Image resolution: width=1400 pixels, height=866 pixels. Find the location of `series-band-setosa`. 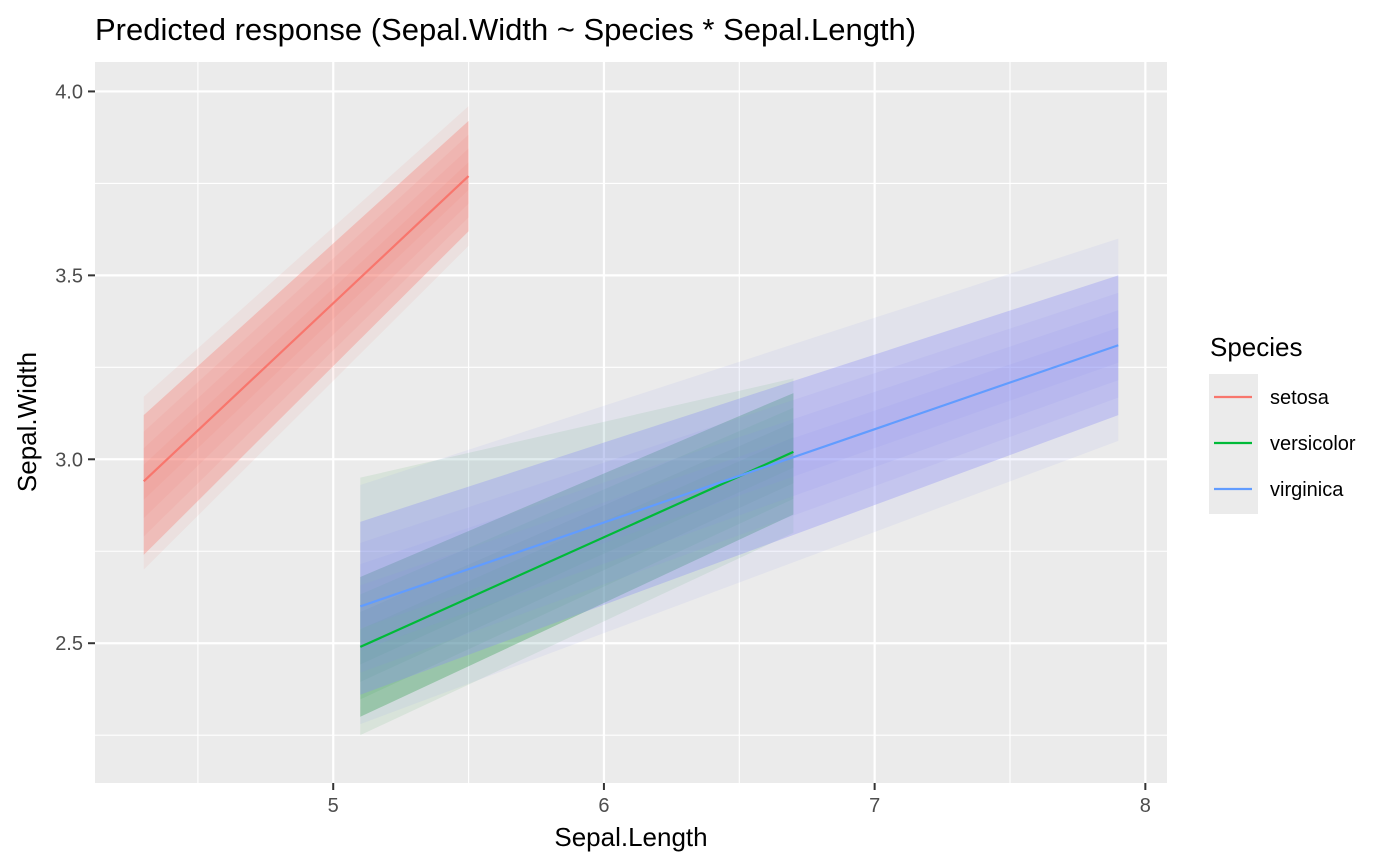

series-band-setosa is located at coordinates (306, 337).